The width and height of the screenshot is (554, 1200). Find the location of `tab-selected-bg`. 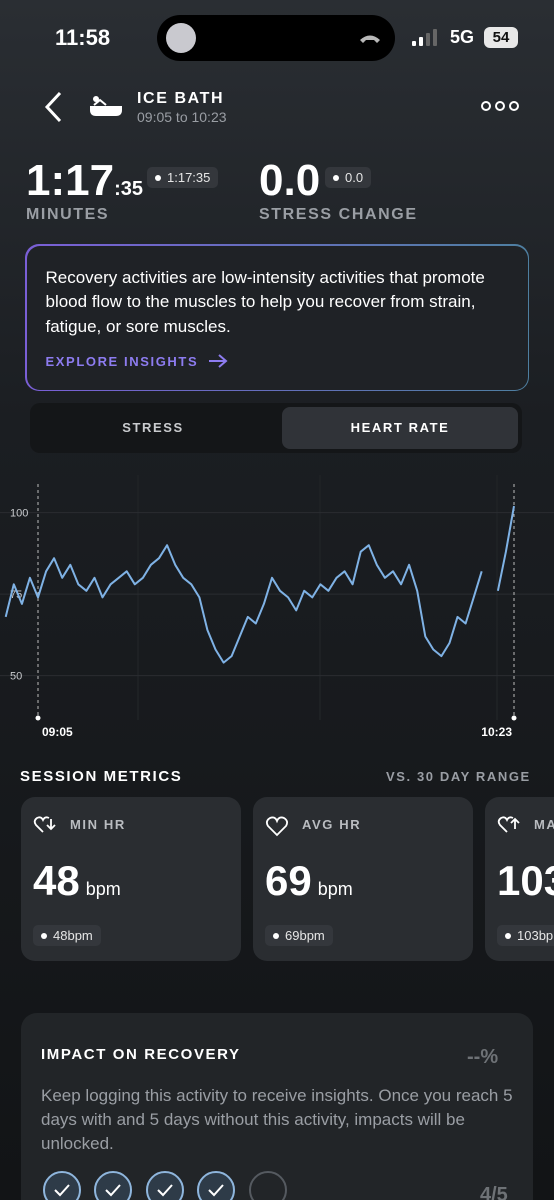

tab-selected-bg is located at coordinates (400, 428).